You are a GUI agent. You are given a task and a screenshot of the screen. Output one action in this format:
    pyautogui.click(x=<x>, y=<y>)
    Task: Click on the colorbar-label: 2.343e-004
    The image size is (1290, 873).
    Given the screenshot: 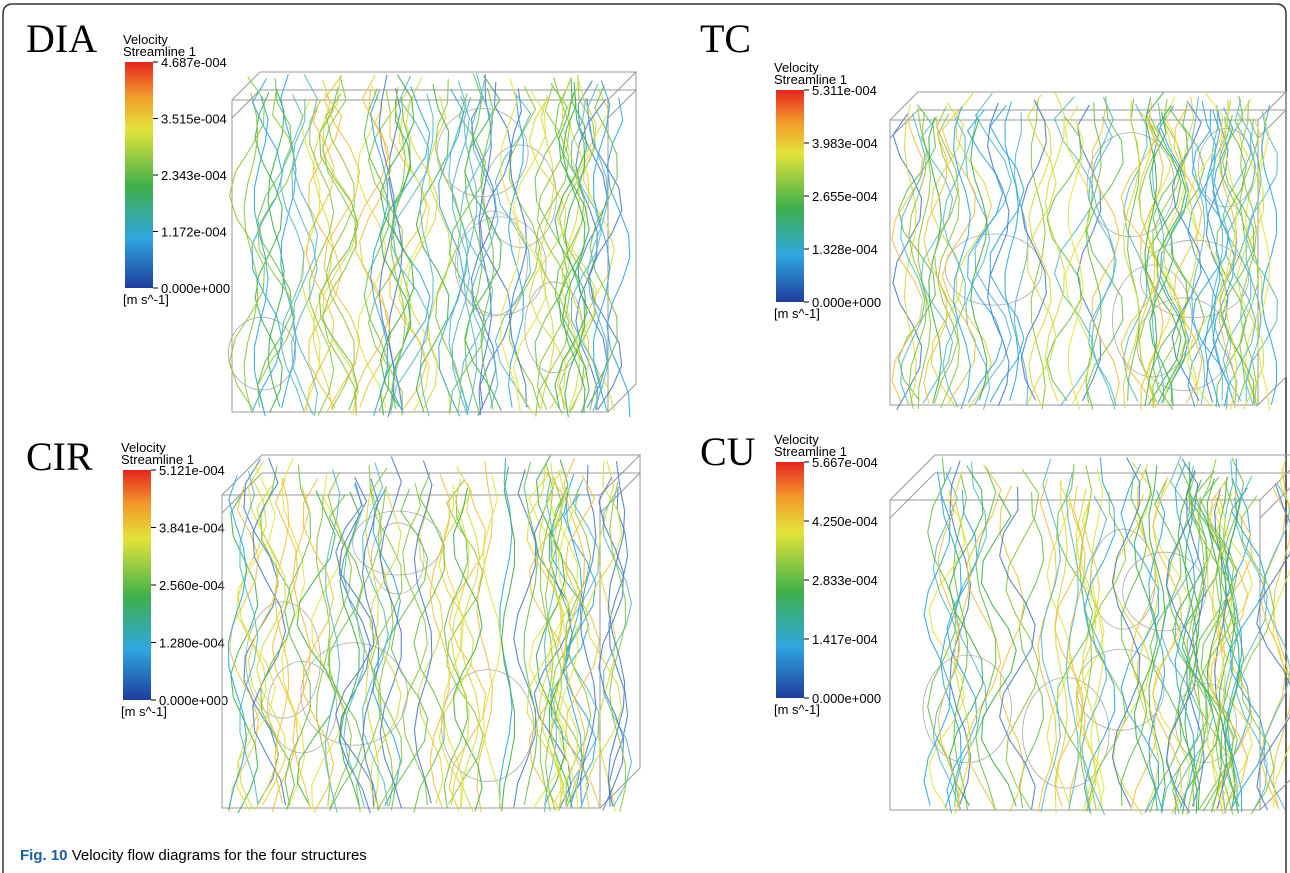 What is the action you would take?
    pyautogui.click(x=194, y=175)
    